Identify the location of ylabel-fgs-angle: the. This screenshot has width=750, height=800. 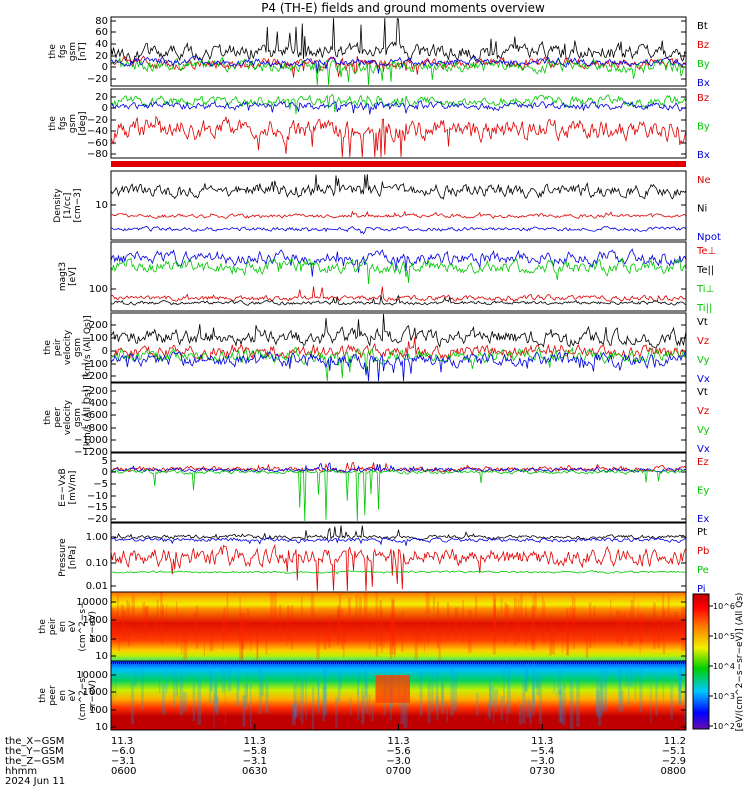
(53, 123).